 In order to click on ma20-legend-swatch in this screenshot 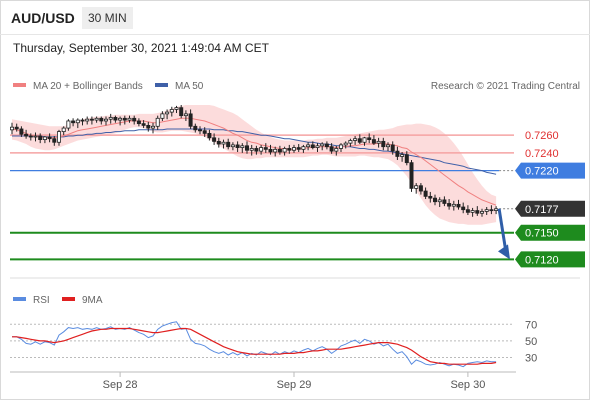, I will do `click(19, 85)`.